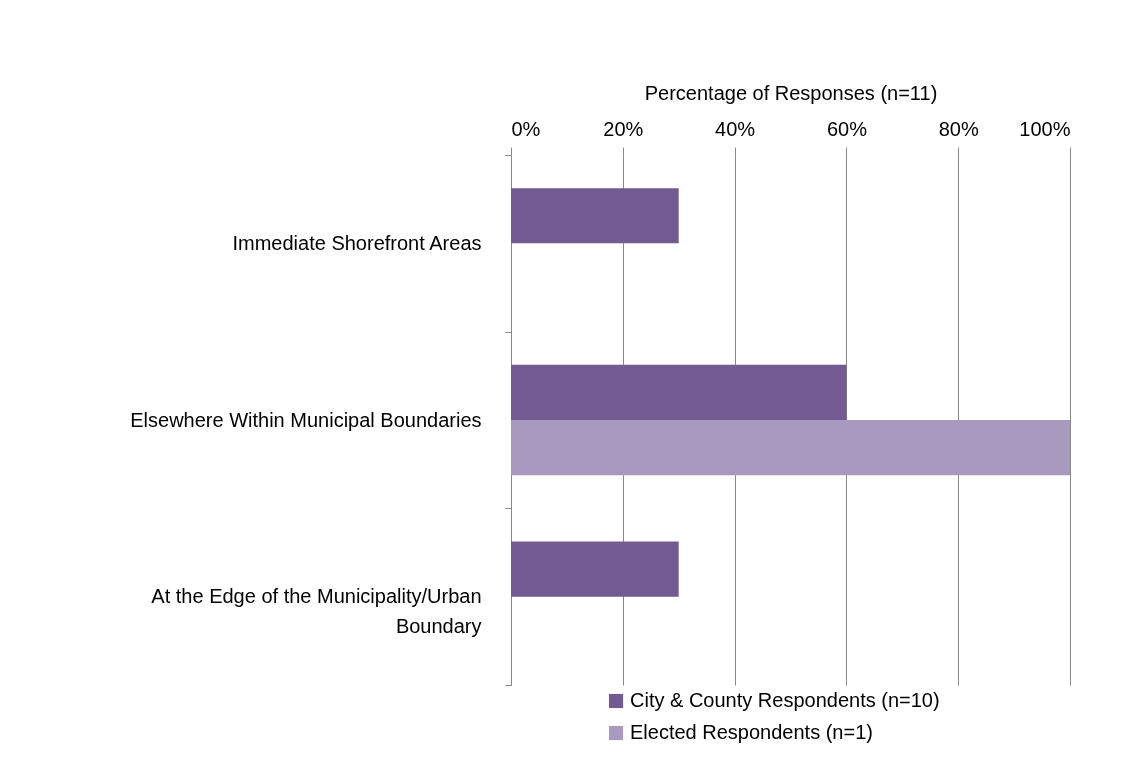 The width and height of the screenshot is (1121, 782). Describe the element at coordinates (357, 242) in the screenshot. I see `y-tick-label: Immediate Shorefront Areas` at that location.